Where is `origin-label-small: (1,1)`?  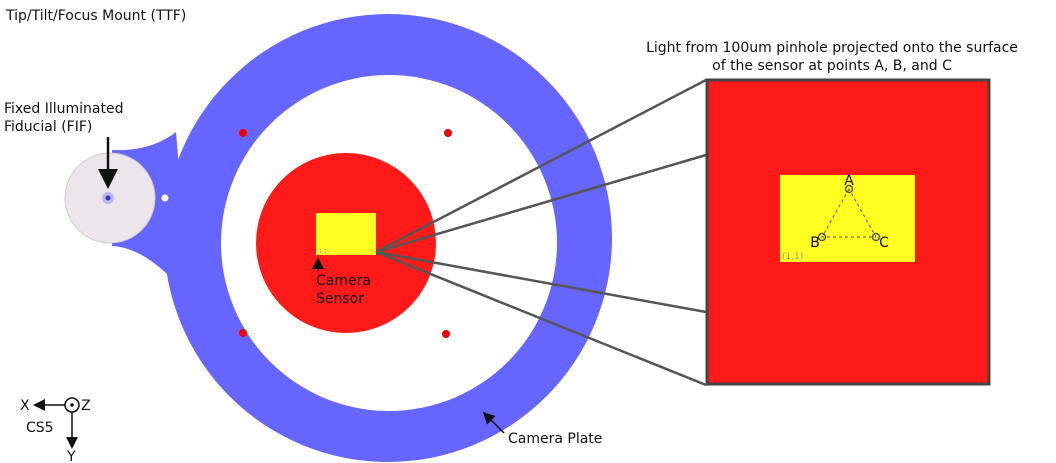
origin-label-small: (1,1) is located at coordinates (323, 252).